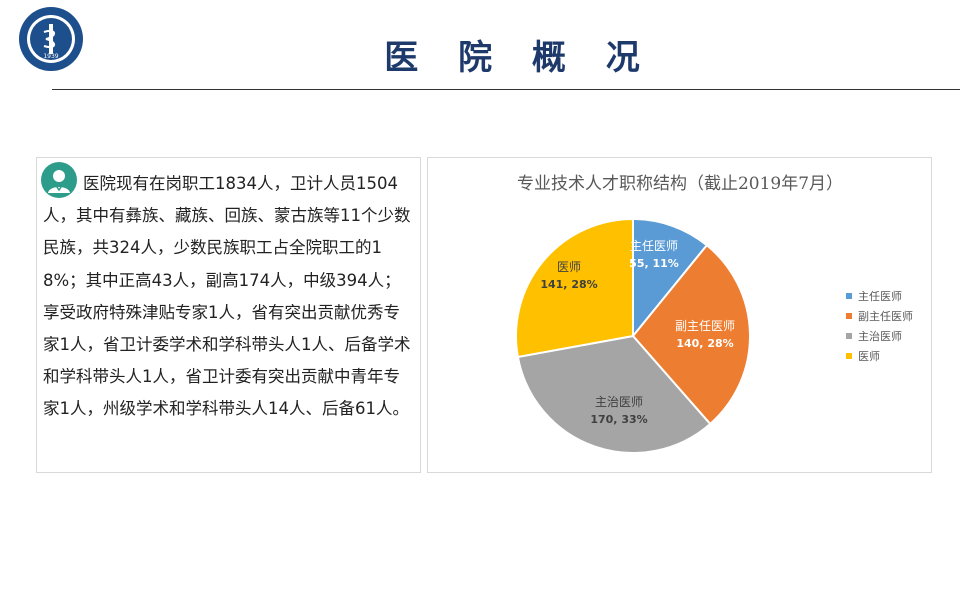 The width and height of the screenshot is (960, 600). I want to click on slice-label-value: 141, 28%, so click(568, 284).